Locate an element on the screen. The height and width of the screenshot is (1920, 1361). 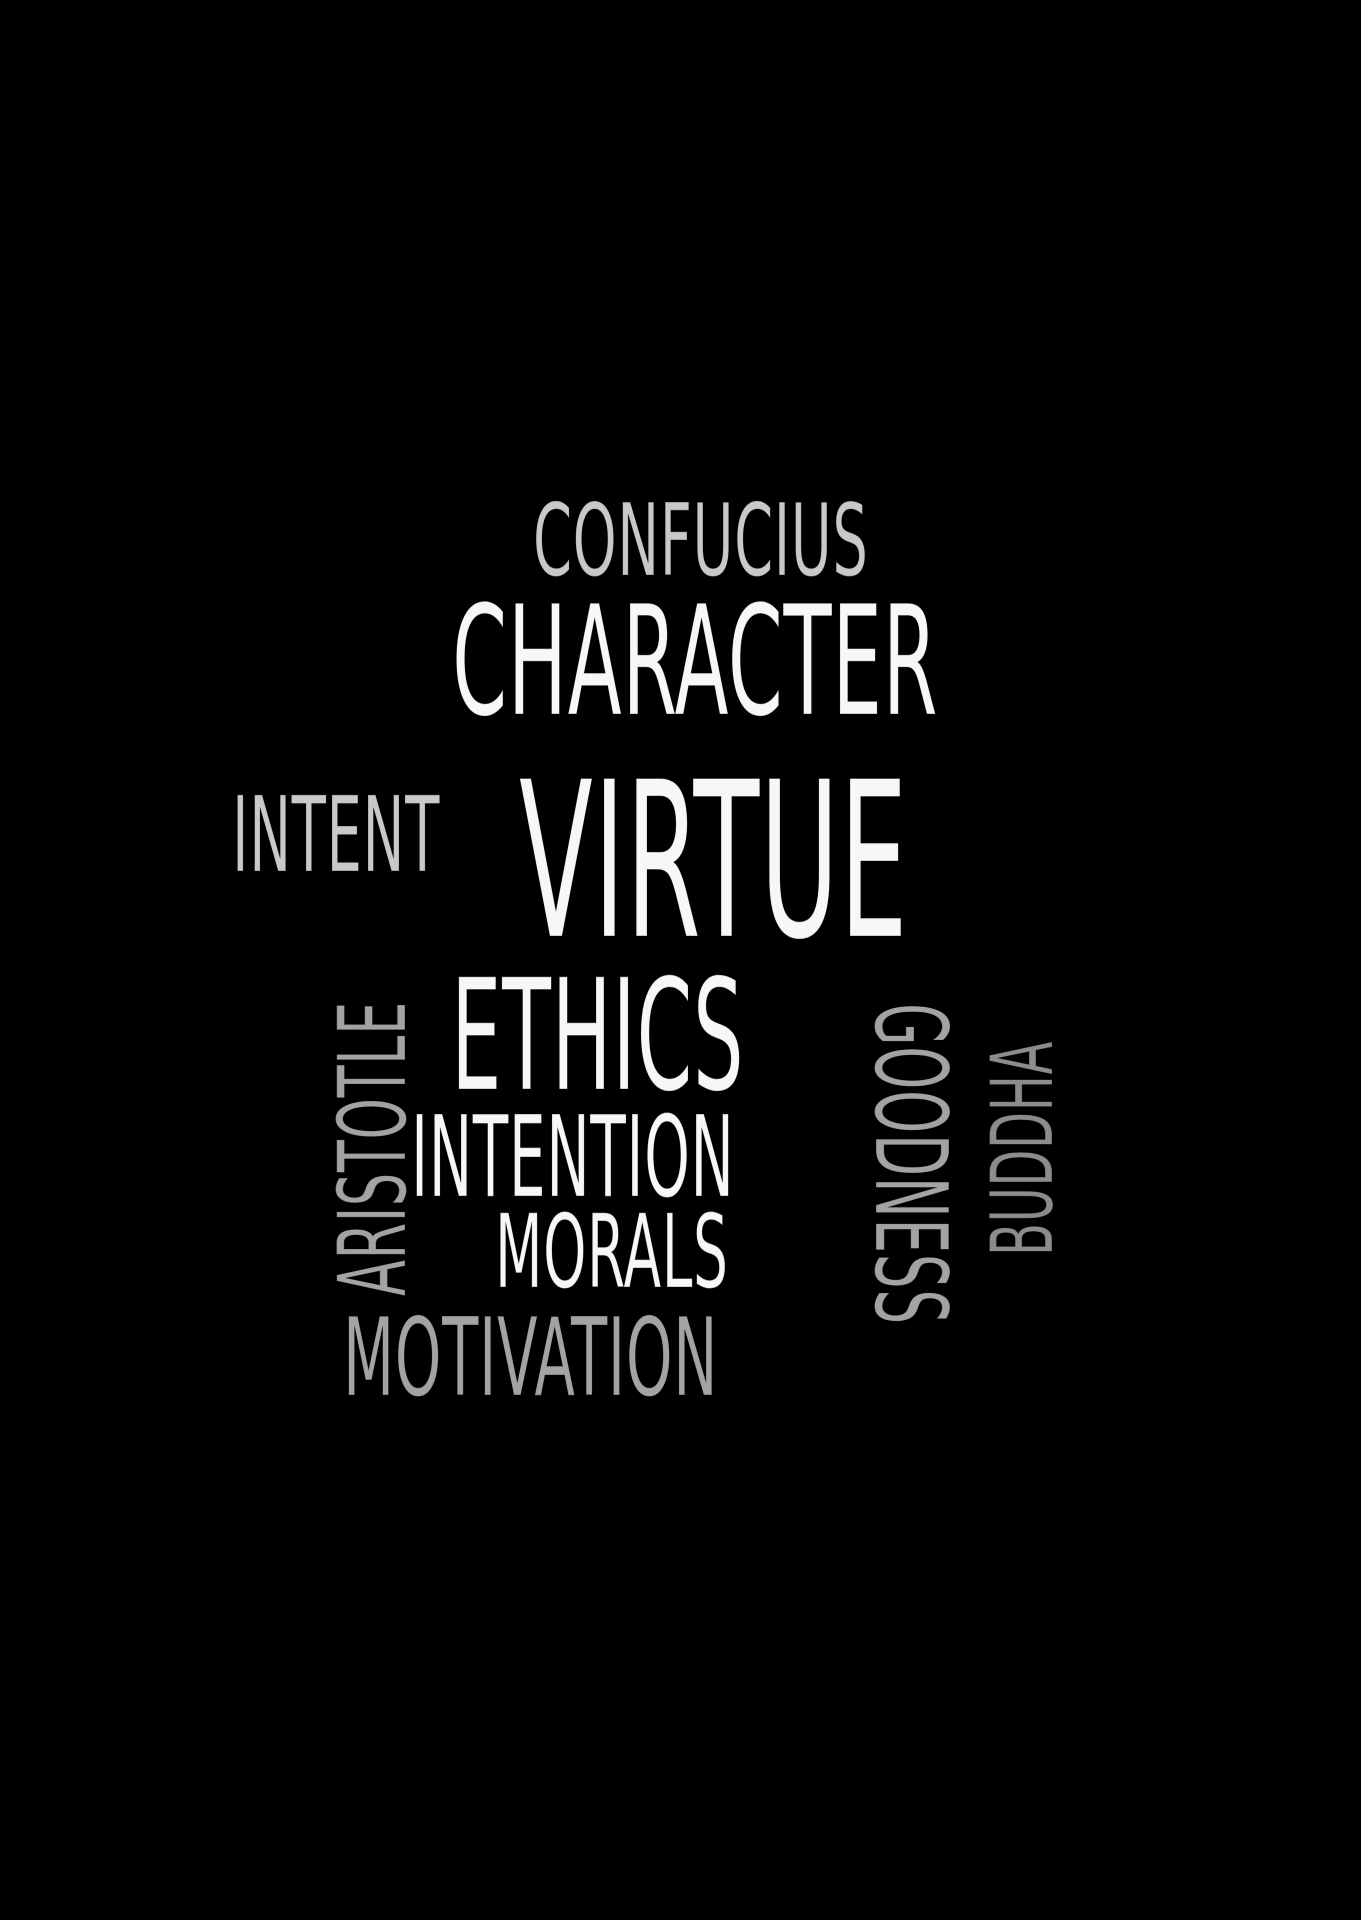
word-intent: INTENT is located at coordinates (336, 835).